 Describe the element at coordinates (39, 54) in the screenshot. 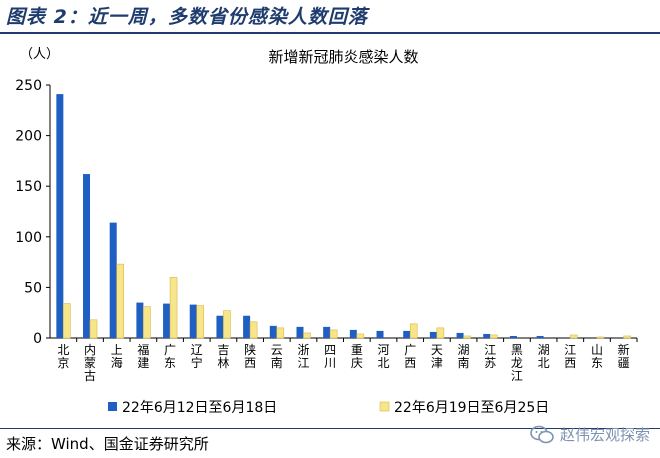

I see `y-axis-unit-label: （人）` at that location.